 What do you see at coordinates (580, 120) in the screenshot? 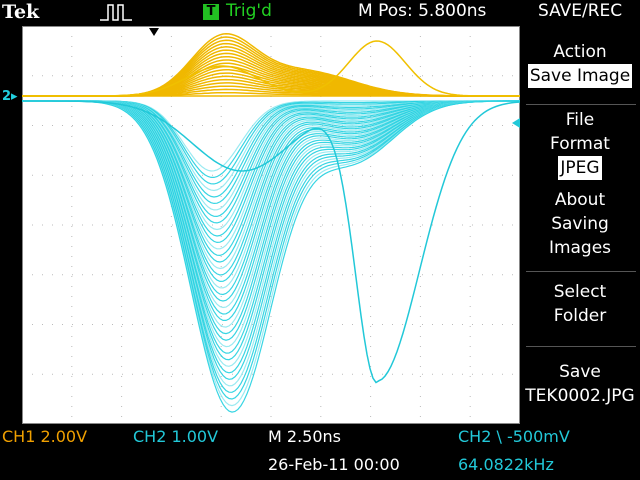
I see `file-format-label: File` at bounding box center [580, 120].